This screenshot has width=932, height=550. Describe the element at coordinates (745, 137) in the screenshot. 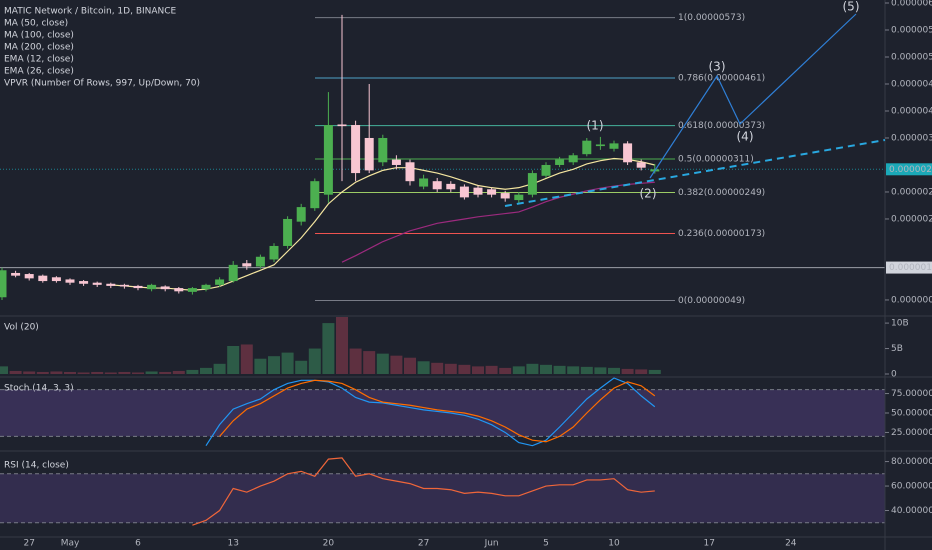

I see `wave-label: (4)` at that location.